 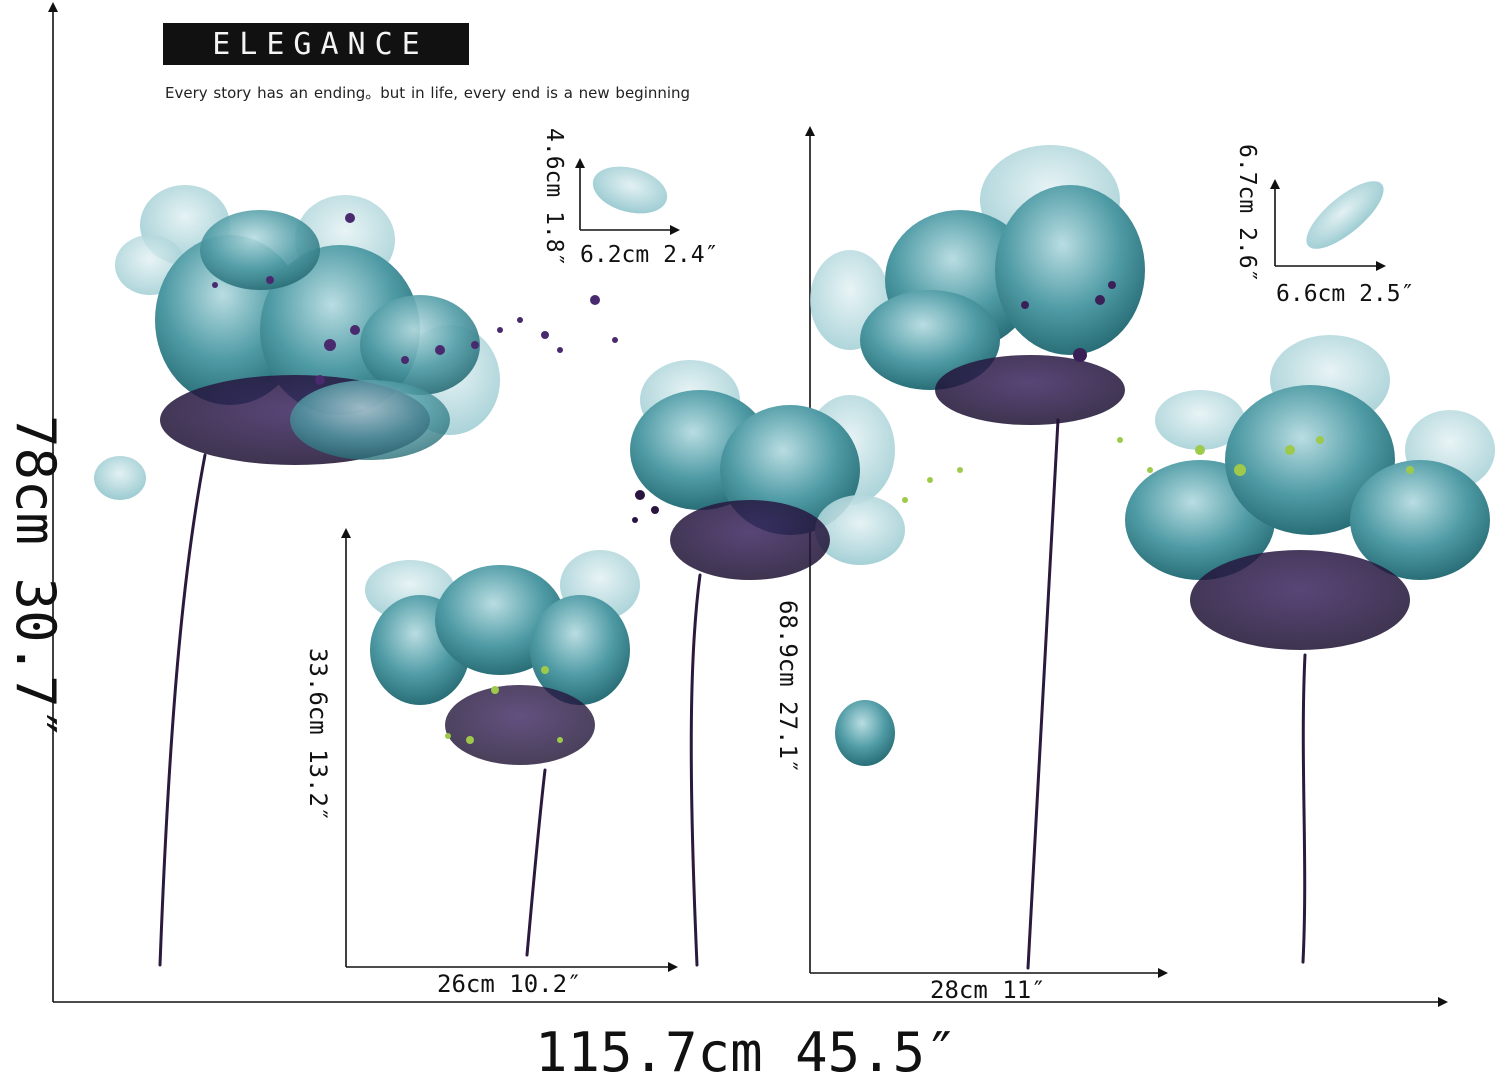 I want to click on loose-petal-left, so click(x=120, y=478).